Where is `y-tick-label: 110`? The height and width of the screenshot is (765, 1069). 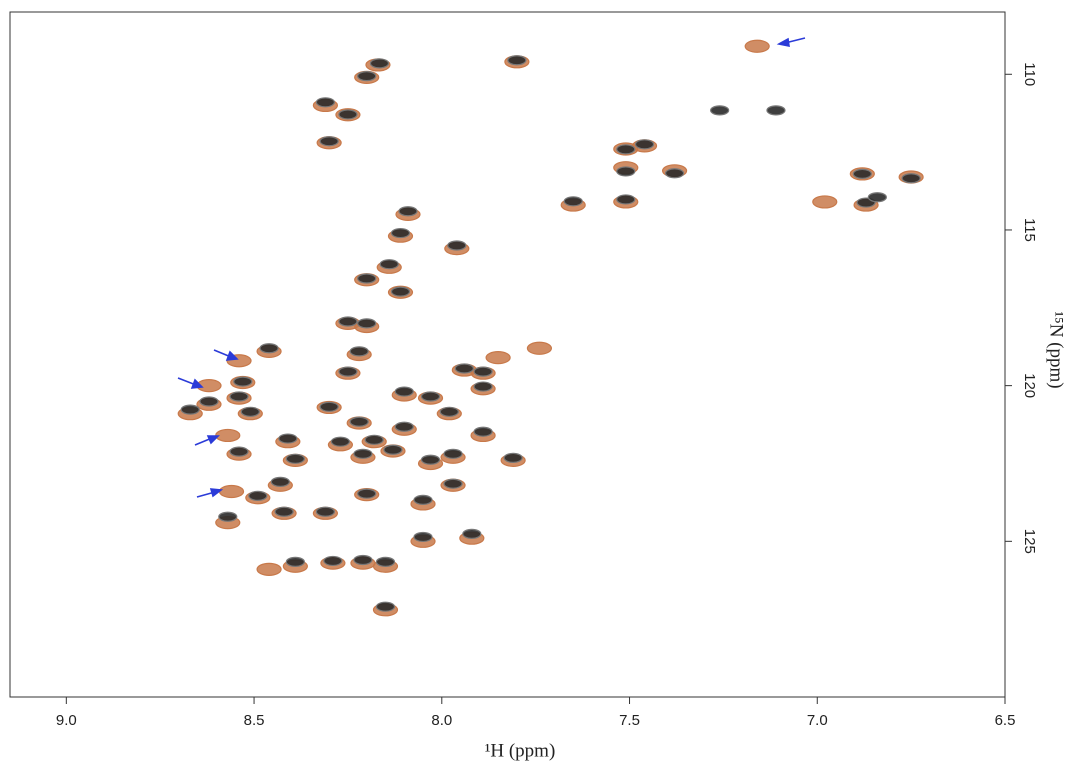 y-tick-label: 110 is located at coordinates (1029, 74).